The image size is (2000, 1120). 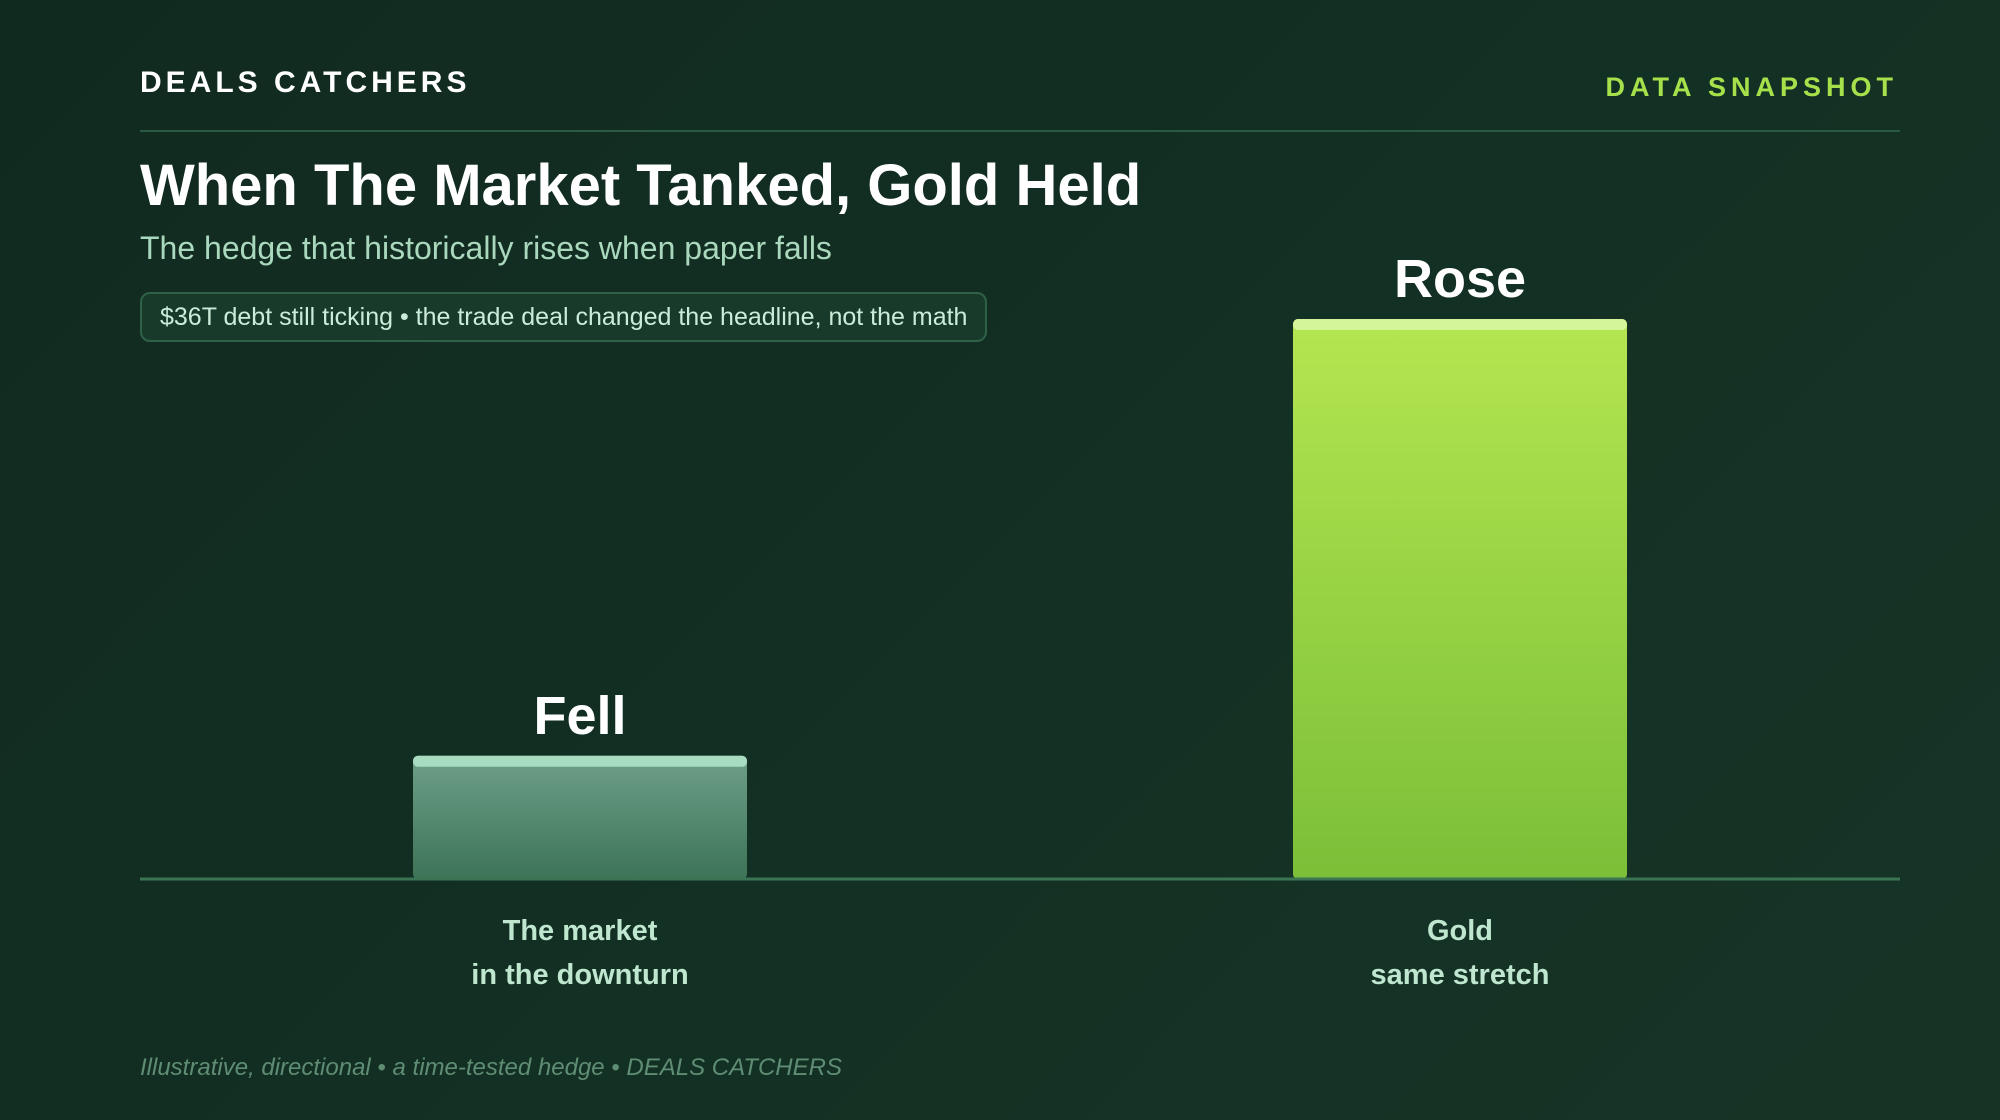 What do you see at coordinates (1751, 87) in the screenshot?
I see `section-tag: DATA SNAPSHOT` at bounding box center [1751, 87].